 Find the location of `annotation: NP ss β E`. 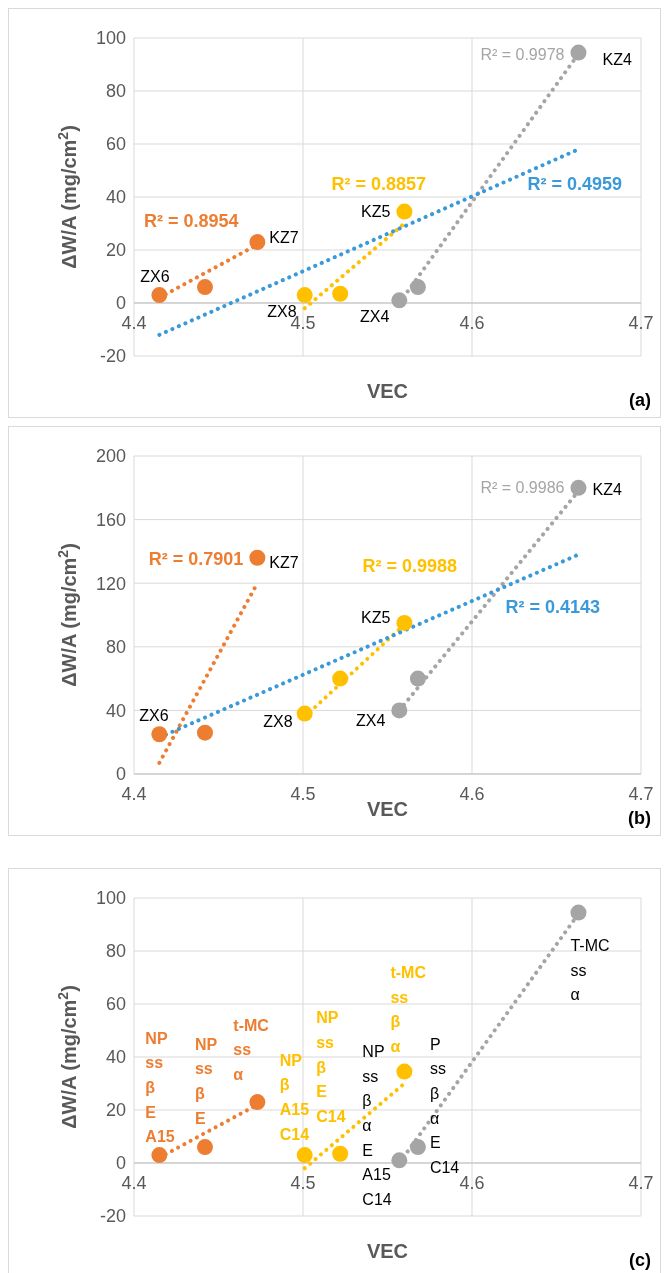

annotation: NP ss β E is located at coordinates (206, 1081).